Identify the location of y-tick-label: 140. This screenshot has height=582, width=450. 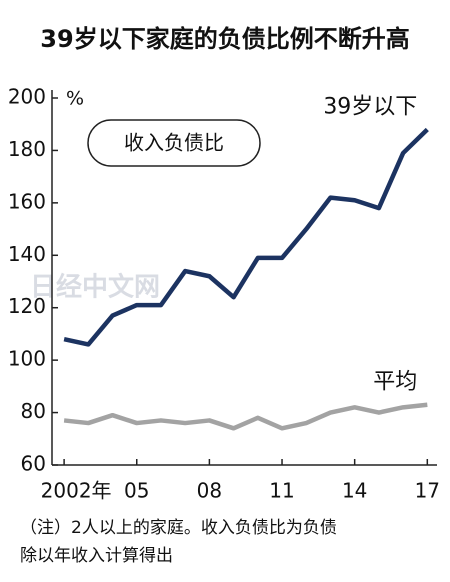
(27, 254).